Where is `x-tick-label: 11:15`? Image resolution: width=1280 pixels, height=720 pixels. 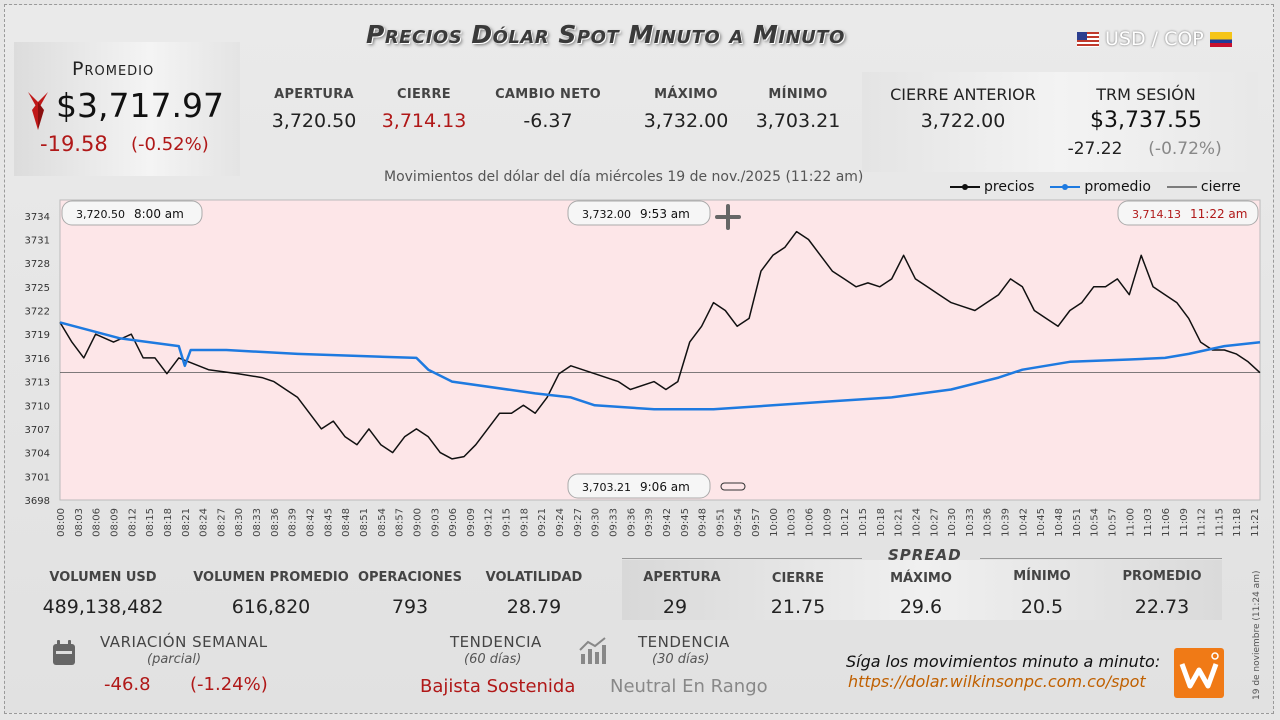 x-tick-label: 11:15 is located at coordinates (1219, 522).